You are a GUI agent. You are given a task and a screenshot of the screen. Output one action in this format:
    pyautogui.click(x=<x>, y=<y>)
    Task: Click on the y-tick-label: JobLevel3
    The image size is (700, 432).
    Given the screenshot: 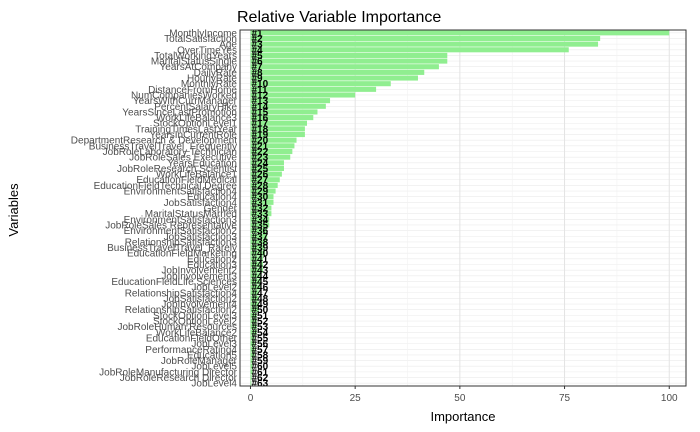 What is the action you would take?
    pyautogui.click(x=214, y=344)
    